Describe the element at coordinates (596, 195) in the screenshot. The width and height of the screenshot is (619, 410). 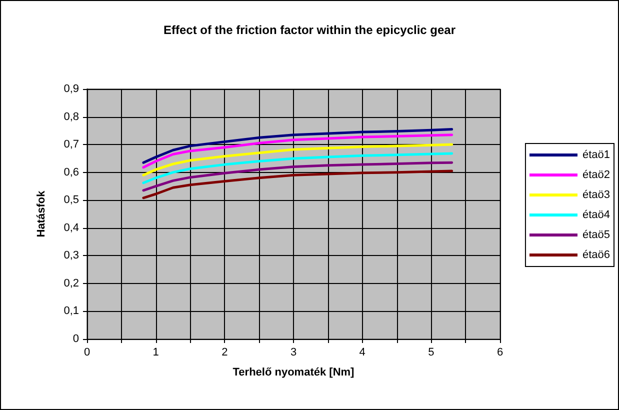
I see `legend-label: étaö3` at that location.